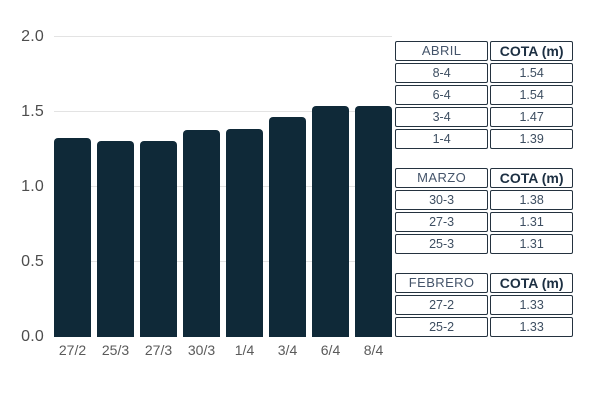 The width and height of the screenshot is (600, 400). Describe the element at coordinates (531, 200) in the screenshot. I see `cota-value-cell: 1.38` at that location.